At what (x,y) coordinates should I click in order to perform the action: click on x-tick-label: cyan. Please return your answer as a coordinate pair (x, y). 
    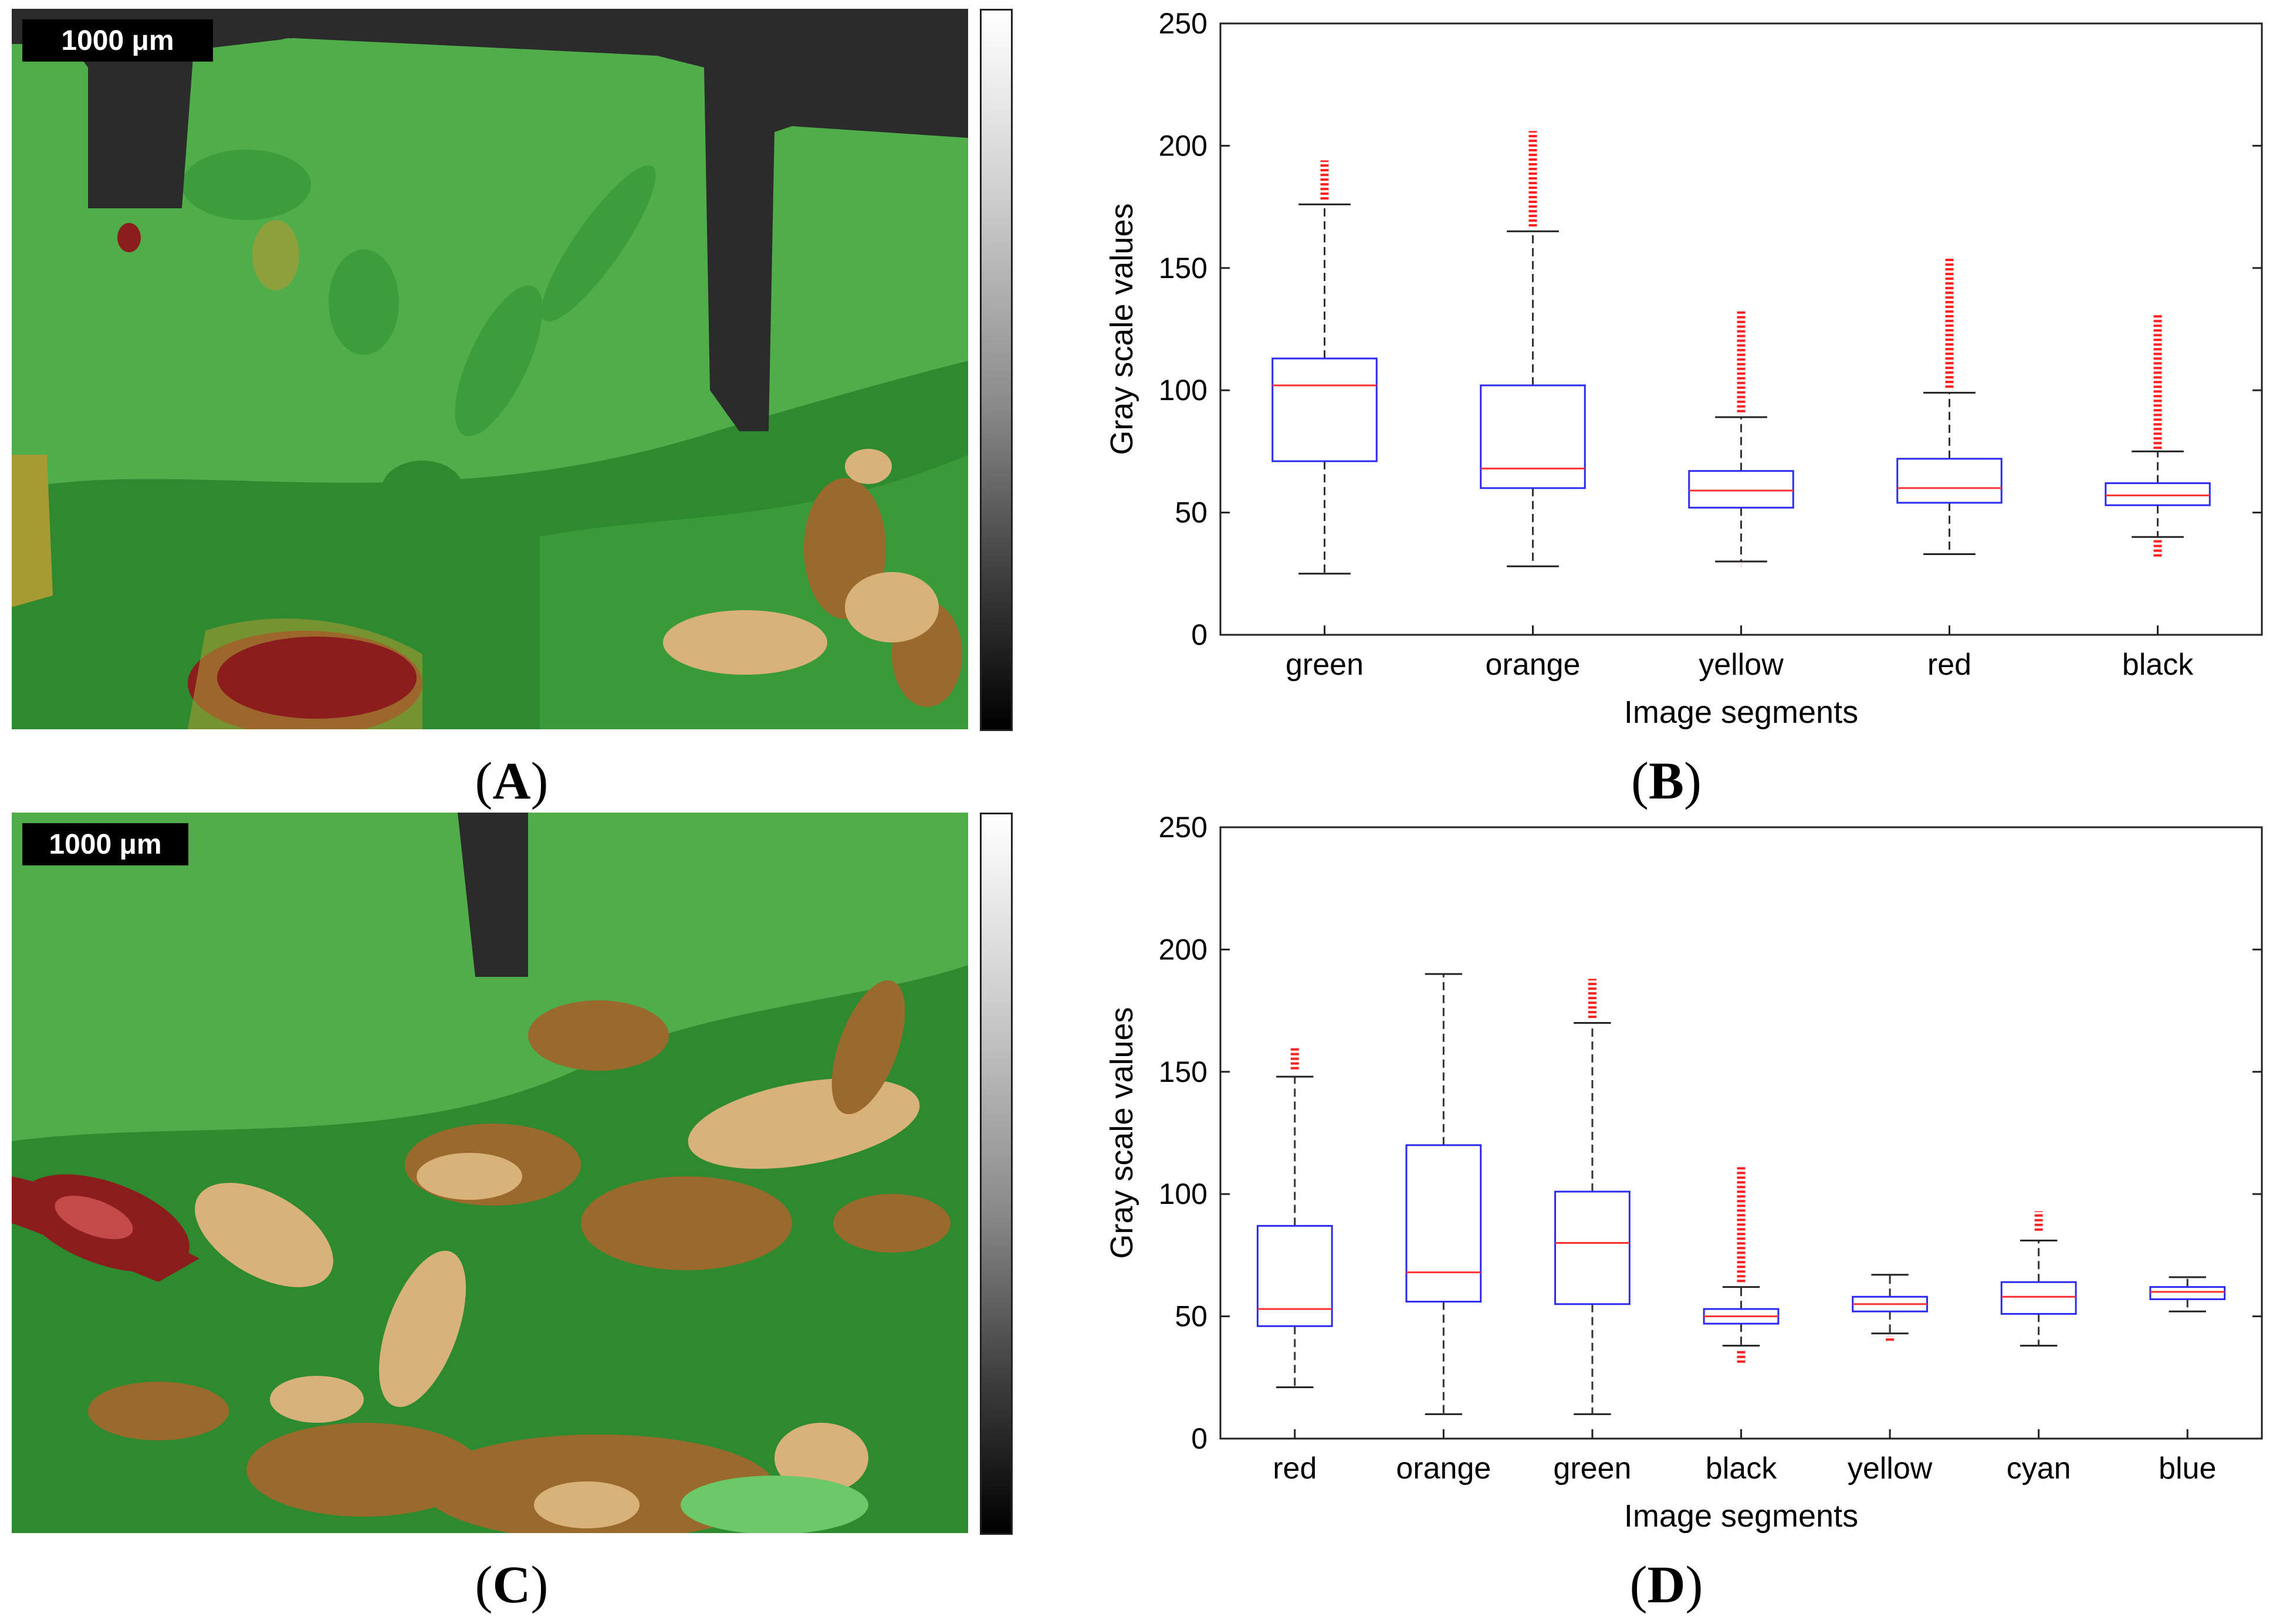
    Looking at the image, I should click on (2039, 1469).